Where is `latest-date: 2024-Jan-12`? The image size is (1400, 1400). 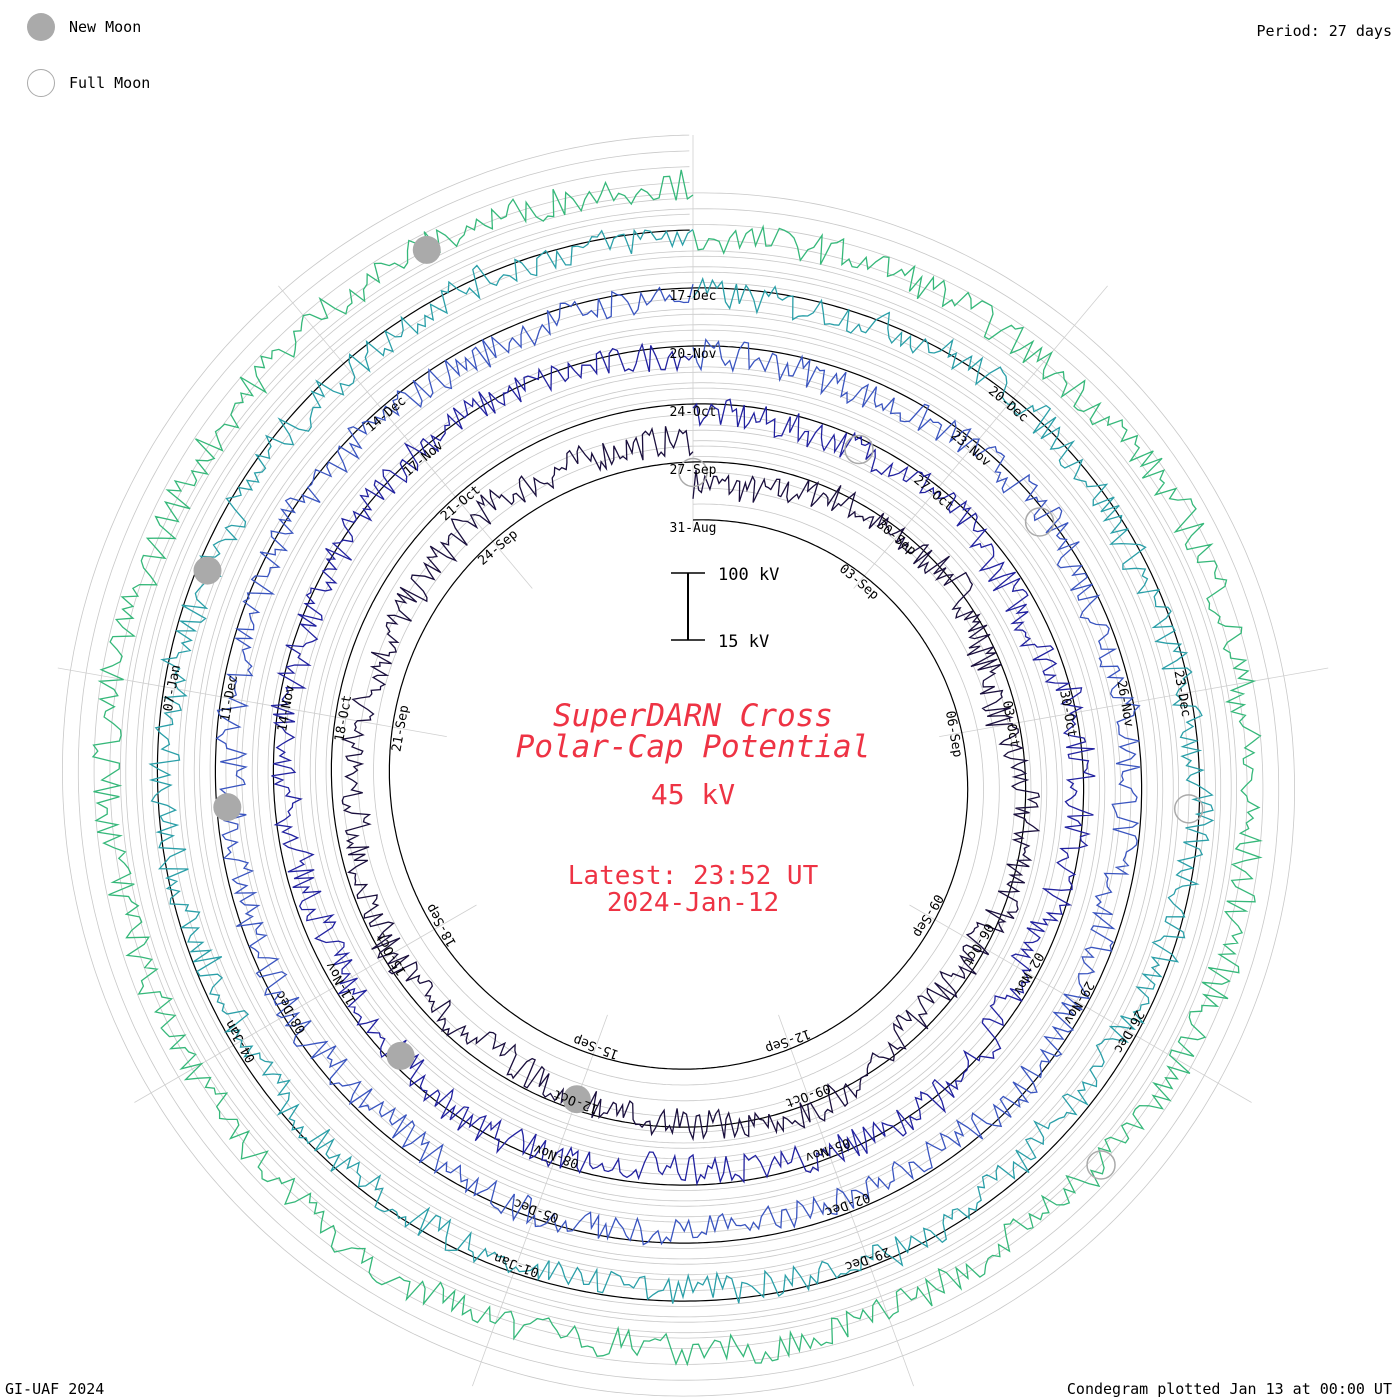 latest-date: 2024-Jan-12 is located at coordinates (693, 903).